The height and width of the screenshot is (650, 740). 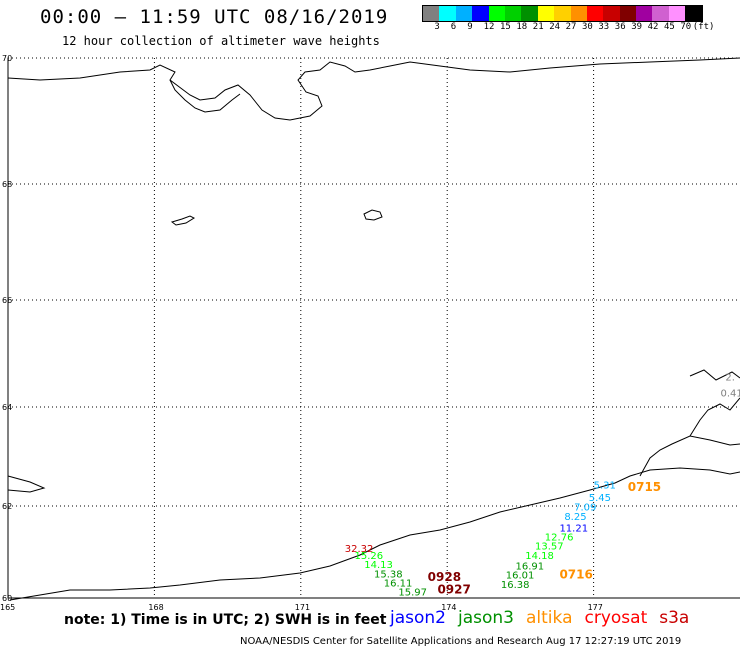 What do you see at coordinates (653, 27) in the screenshot?
I see `legend-label: 42` at bounding box center [653, 27].